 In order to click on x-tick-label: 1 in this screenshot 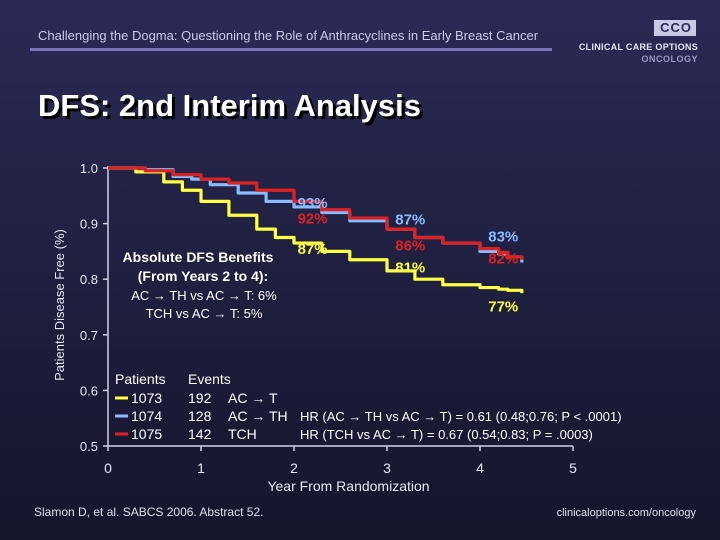, I will do `click(201, 468)`.